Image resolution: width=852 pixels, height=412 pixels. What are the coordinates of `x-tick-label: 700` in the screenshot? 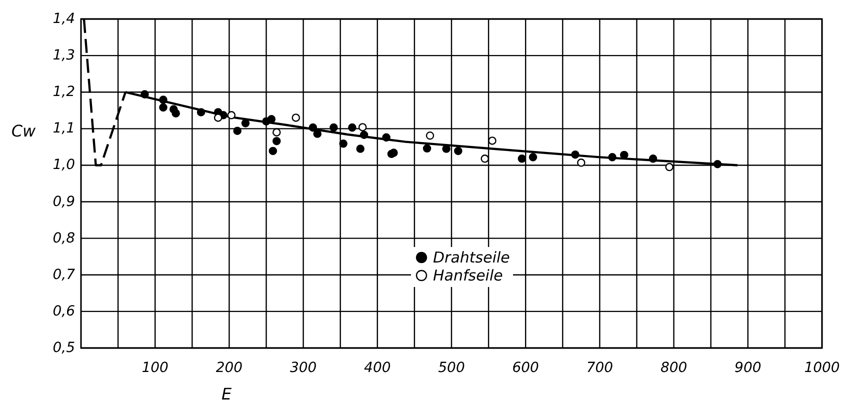 It's located at (600, 368).